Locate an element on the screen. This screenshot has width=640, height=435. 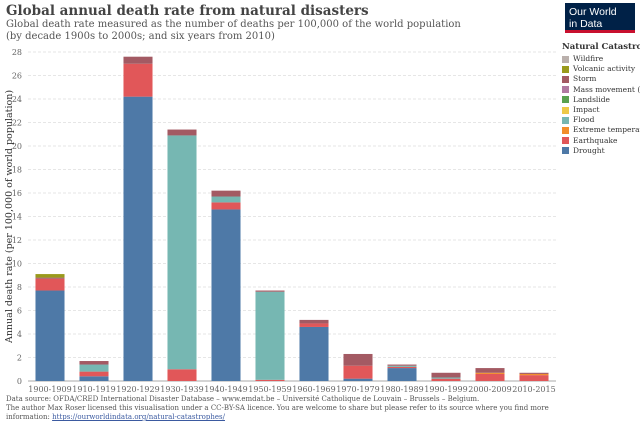
legend-title: Natural Catastrophe is located at coordinates (601, 47).